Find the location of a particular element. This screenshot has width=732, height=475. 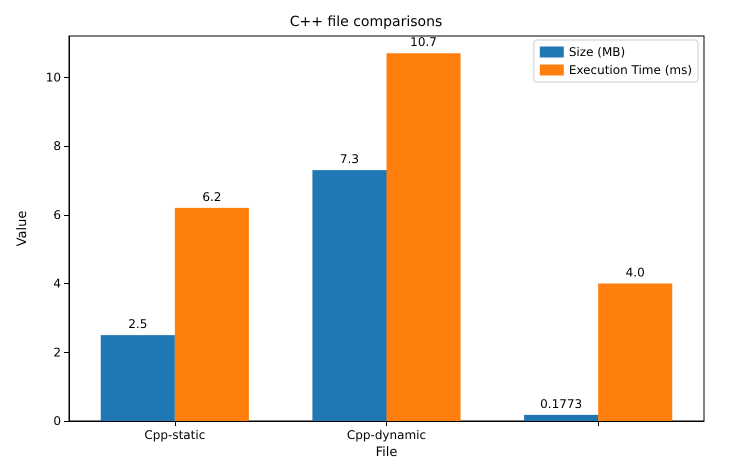

x-tick-label: Cpp-static is located at coordinates (175, 435).